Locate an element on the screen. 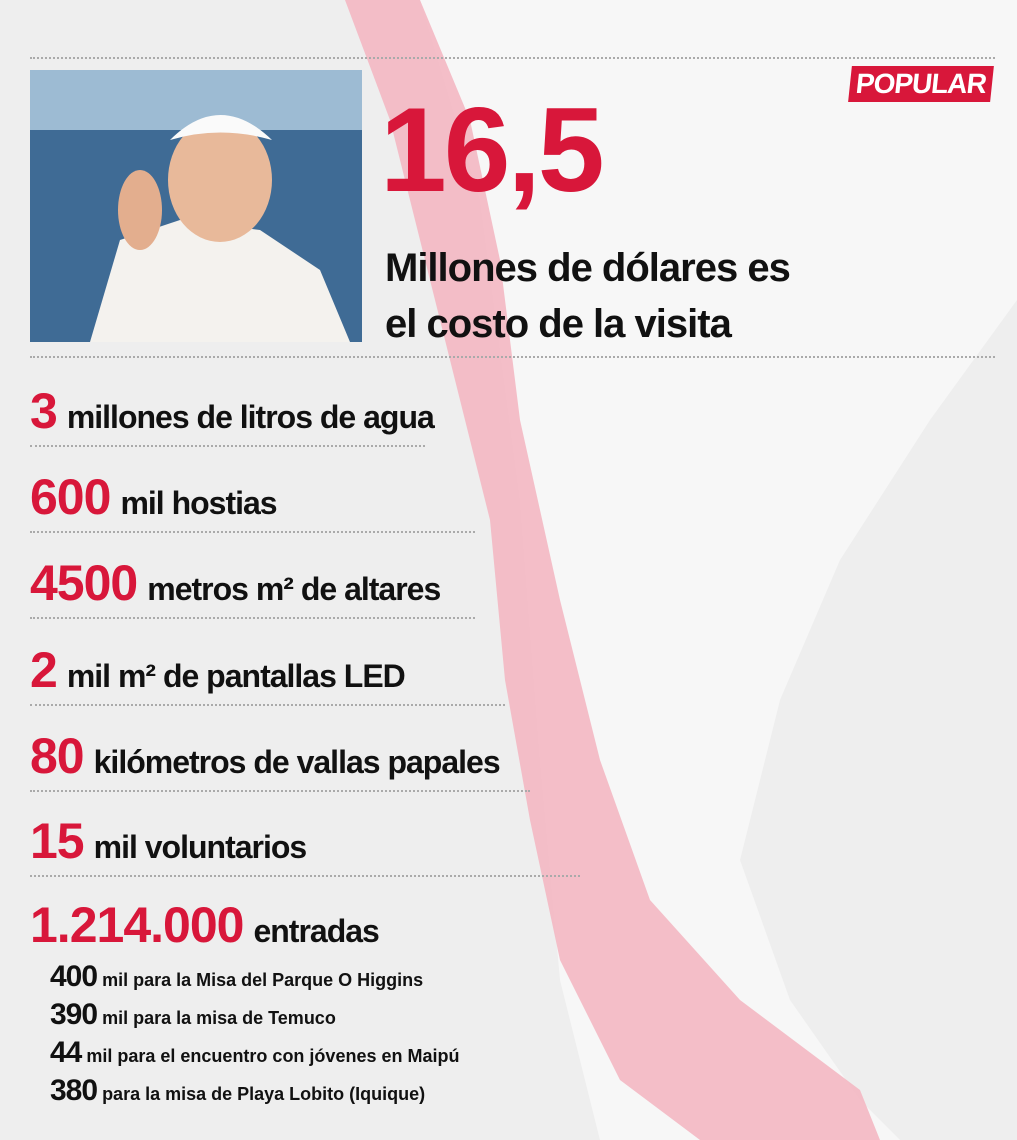 This screenshot has height=1140, width=1017. stat-row: 4500 metros m² de altares is located at coordinates (235, 583).